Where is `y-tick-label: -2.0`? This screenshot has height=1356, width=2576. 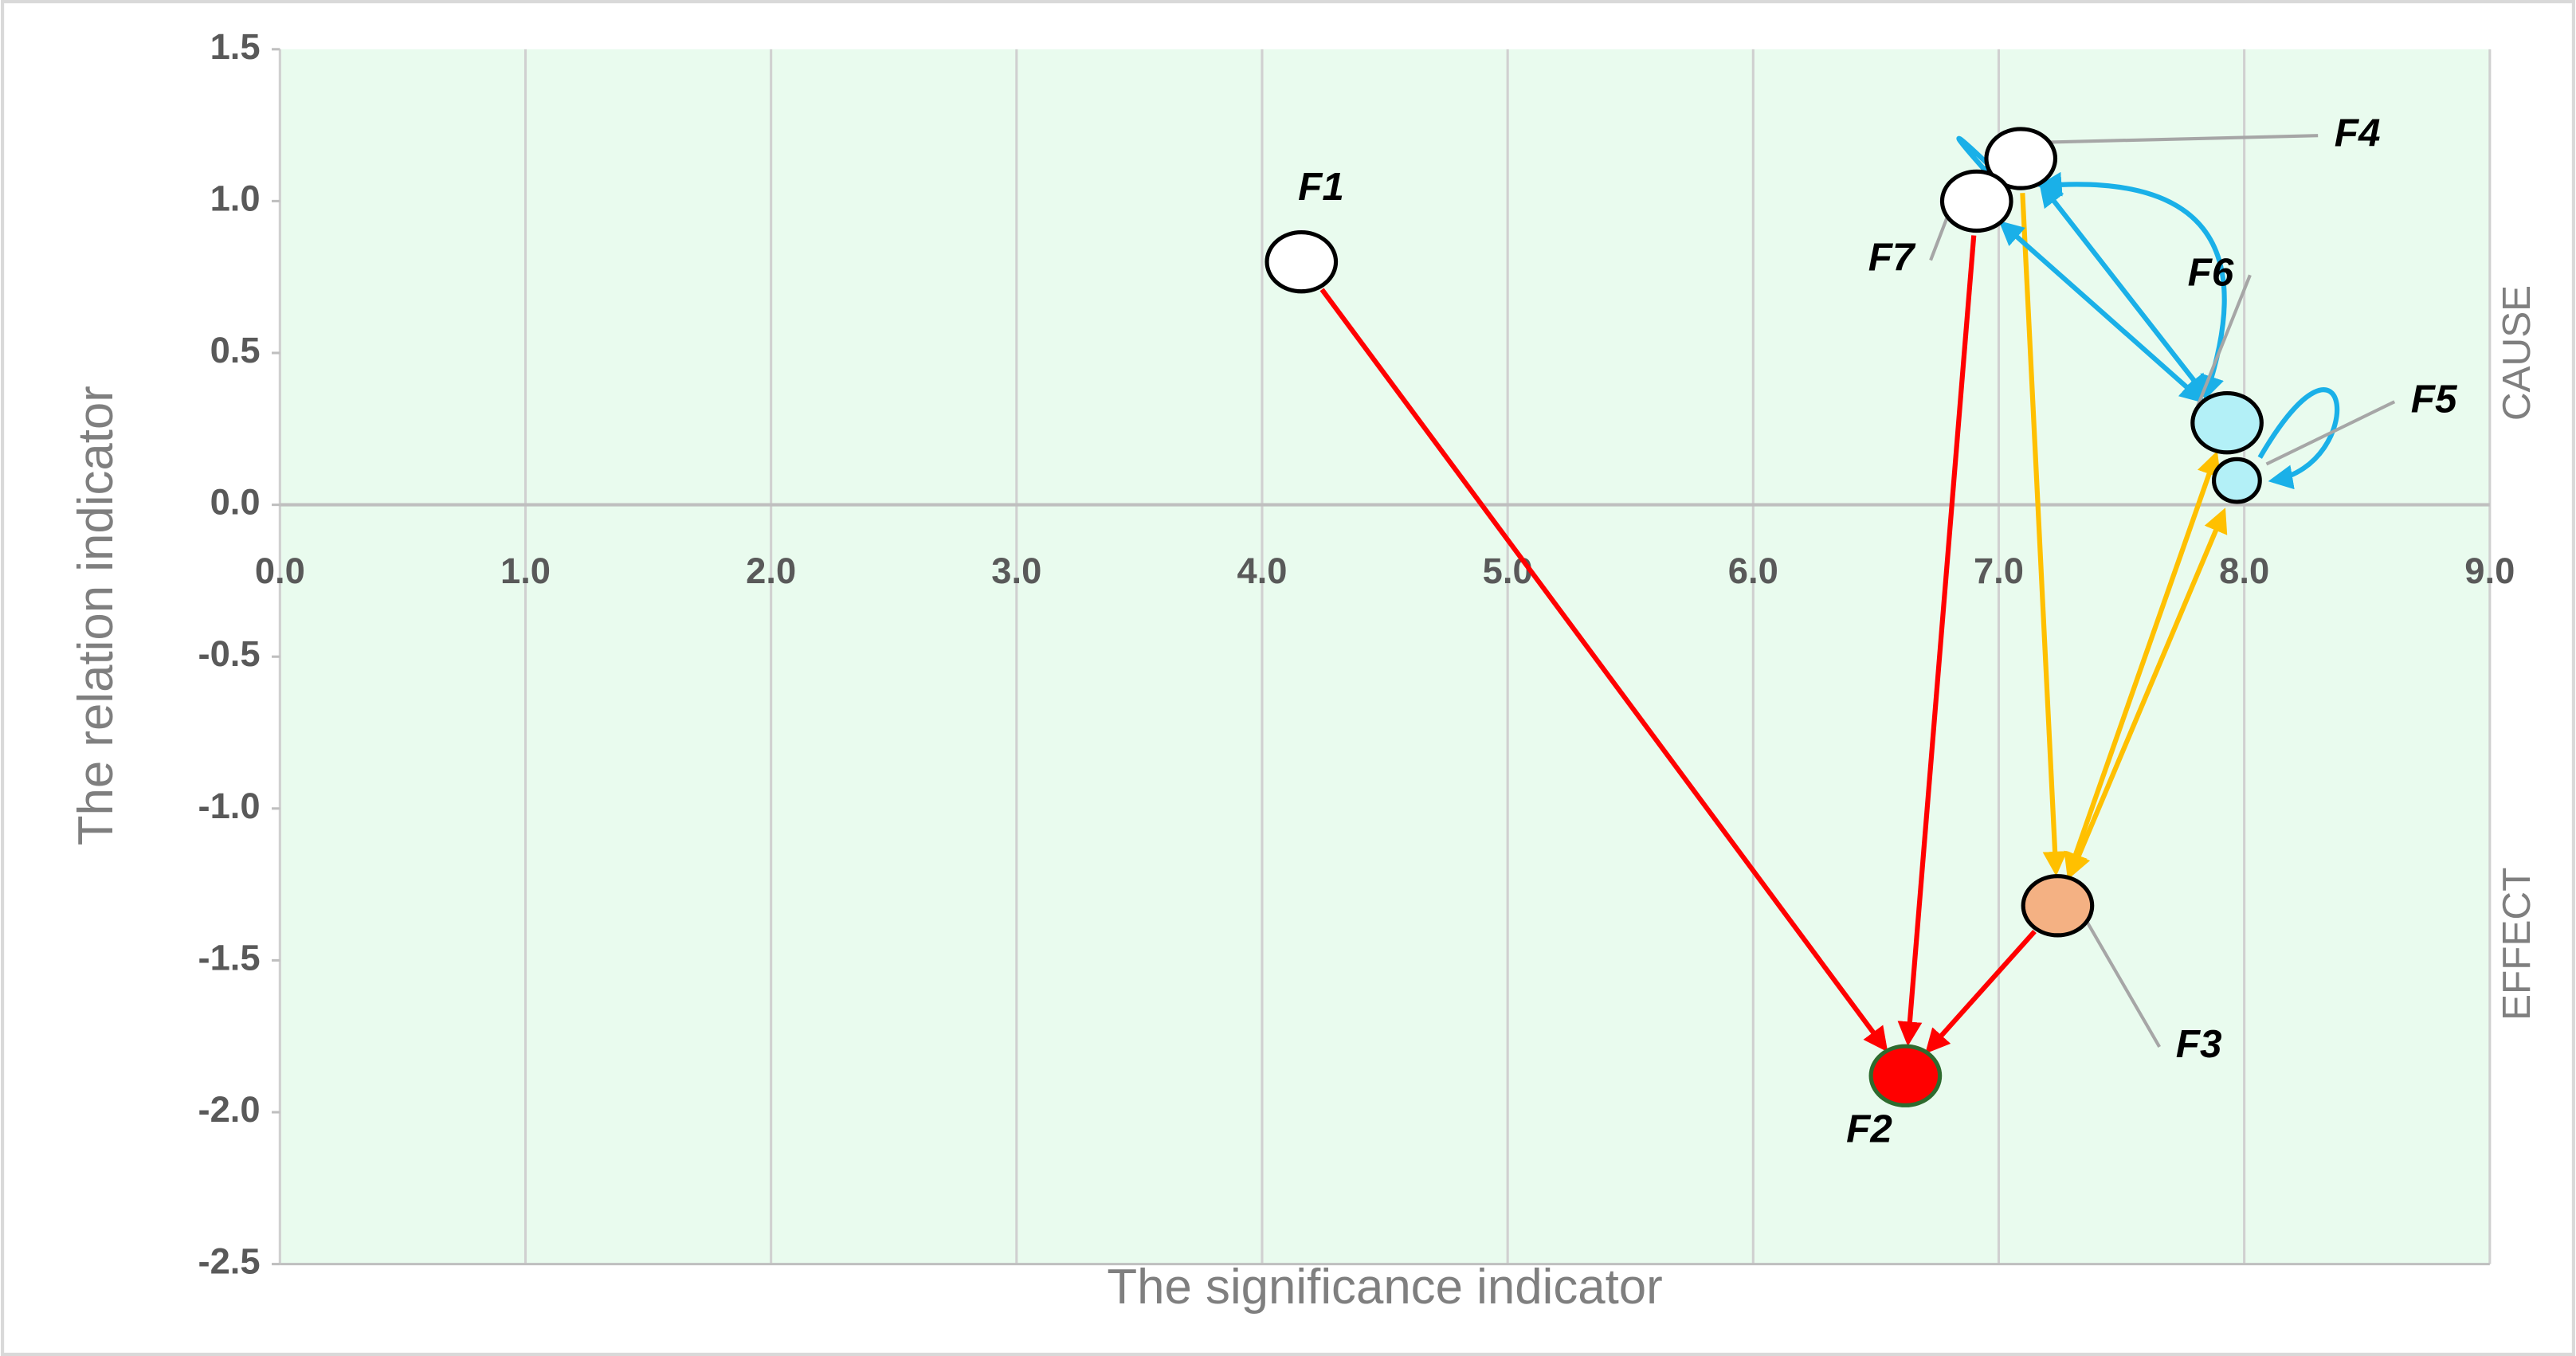
y-tick-label: -2.0 is located at coordinates (229, 1109).